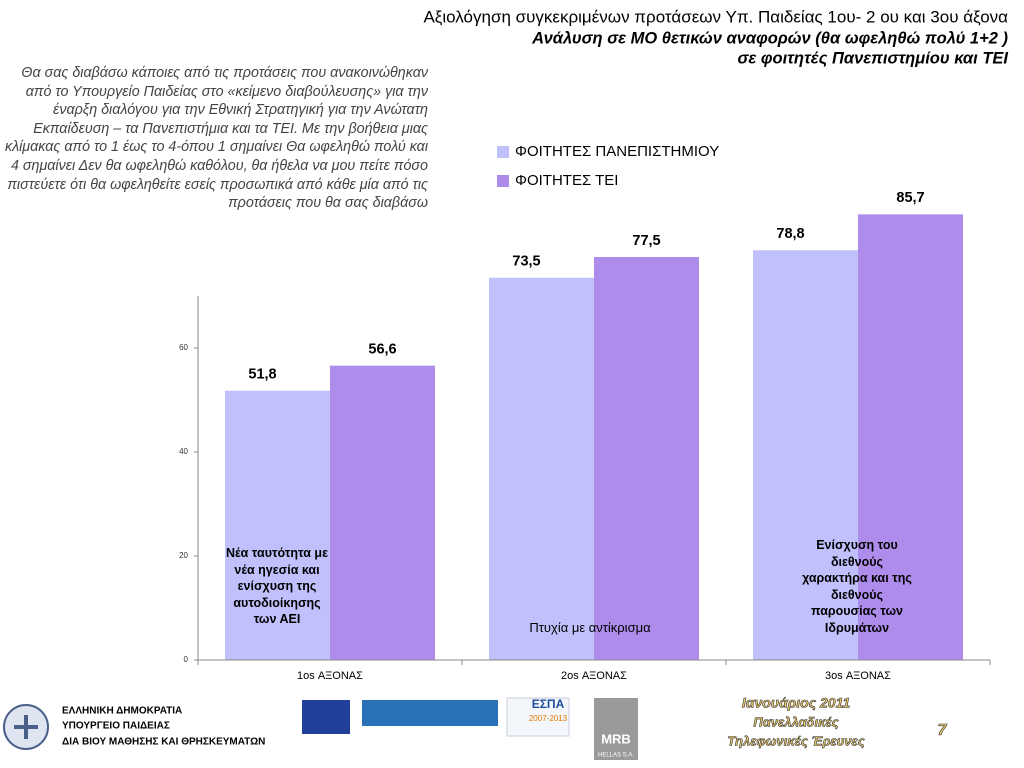 The height and width of the screenshot is (768, 1024). I want to click on value-label: 56,6, so click(382, 350).